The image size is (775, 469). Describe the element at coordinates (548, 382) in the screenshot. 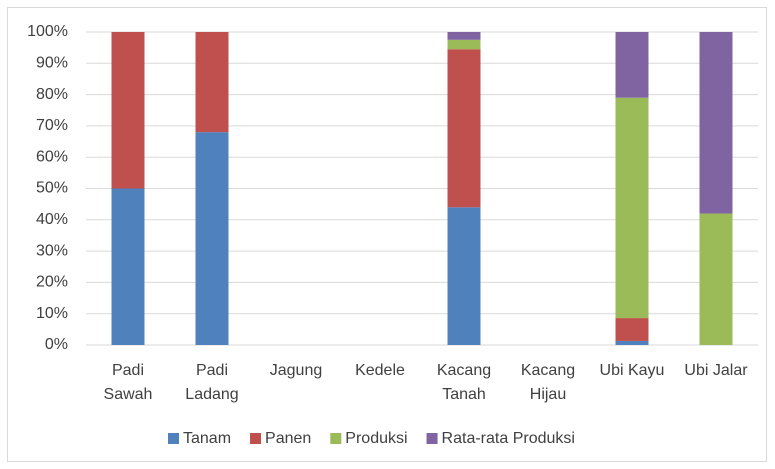

I see `x-tick-label: Kacang Hijau` at that location.